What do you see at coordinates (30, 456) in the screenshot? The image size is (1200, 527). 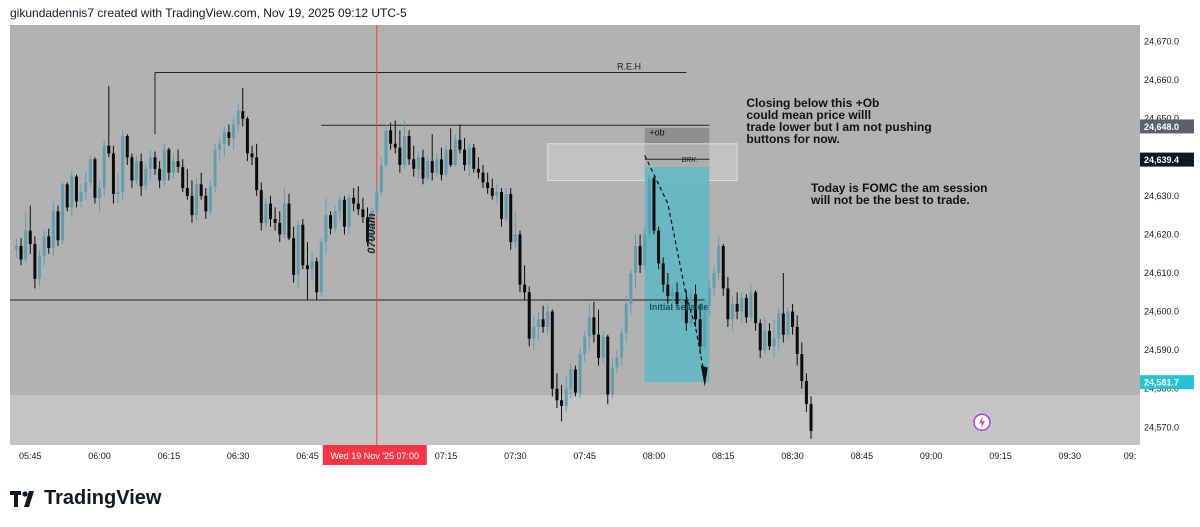 I see `time-tick-label: 05:45` at bounding box center [30, 456].